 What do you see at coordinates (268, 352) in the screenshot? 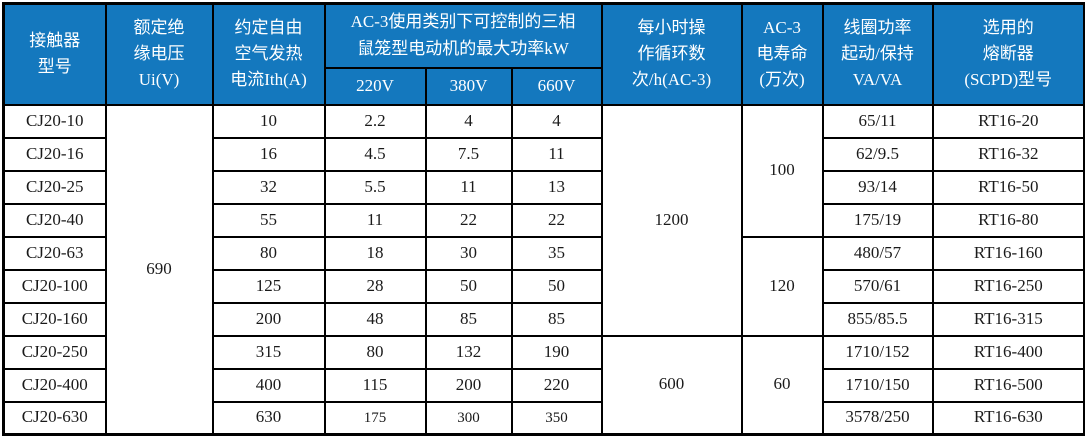
I see `cell-thermal-current: 315` at bounding box center [268, 352].